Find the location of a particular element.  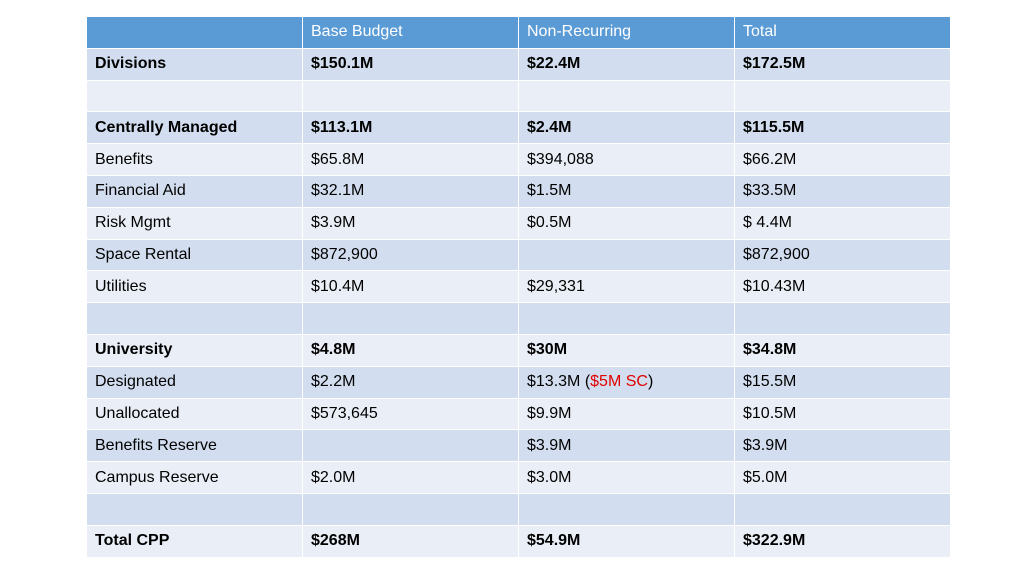

header-non-recurring: Non-Recurring is located at coordinates (626, 32).